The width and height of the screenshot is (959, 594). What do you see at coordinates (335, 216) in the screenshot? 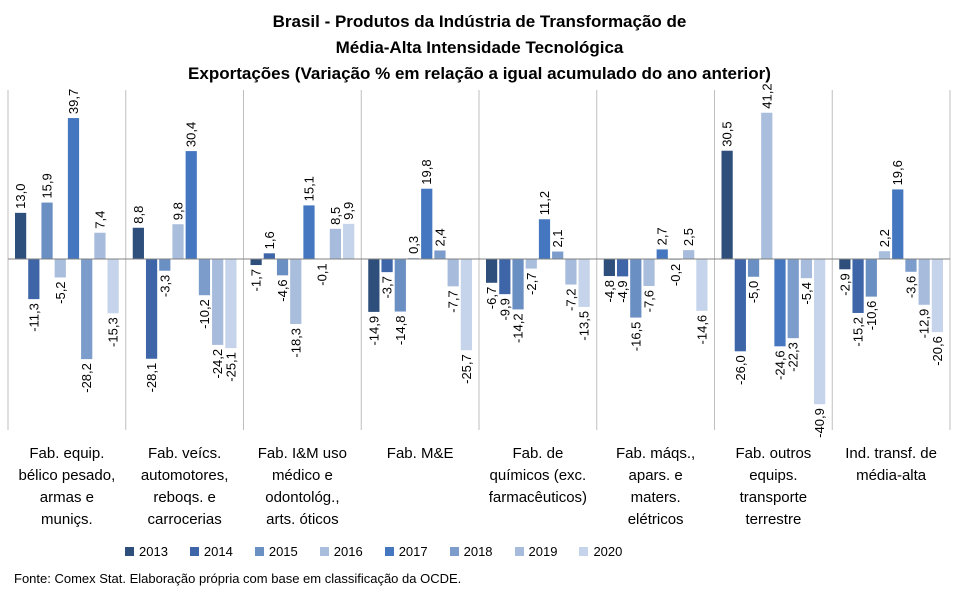
I see `data-label-2019-cat-2: 8,5` at bounding box center [335, 216].